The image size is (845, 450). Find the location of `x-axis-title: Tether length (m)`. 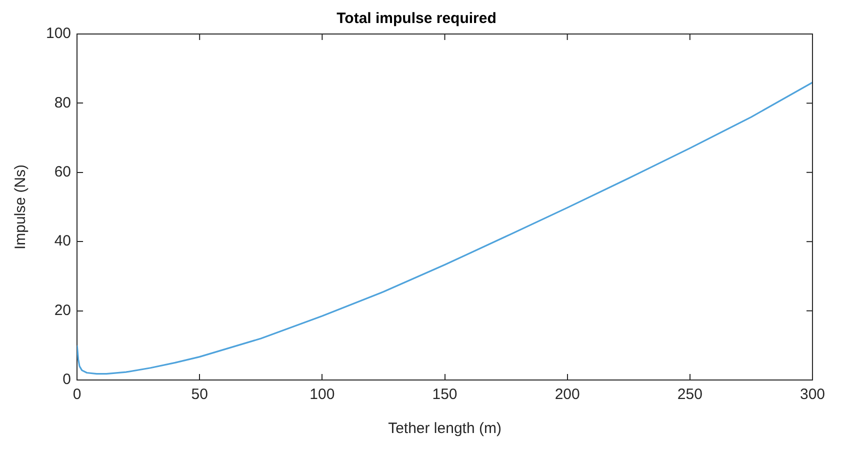

x-axis-title: Tether length (m) is located at coordinates (445, 429).